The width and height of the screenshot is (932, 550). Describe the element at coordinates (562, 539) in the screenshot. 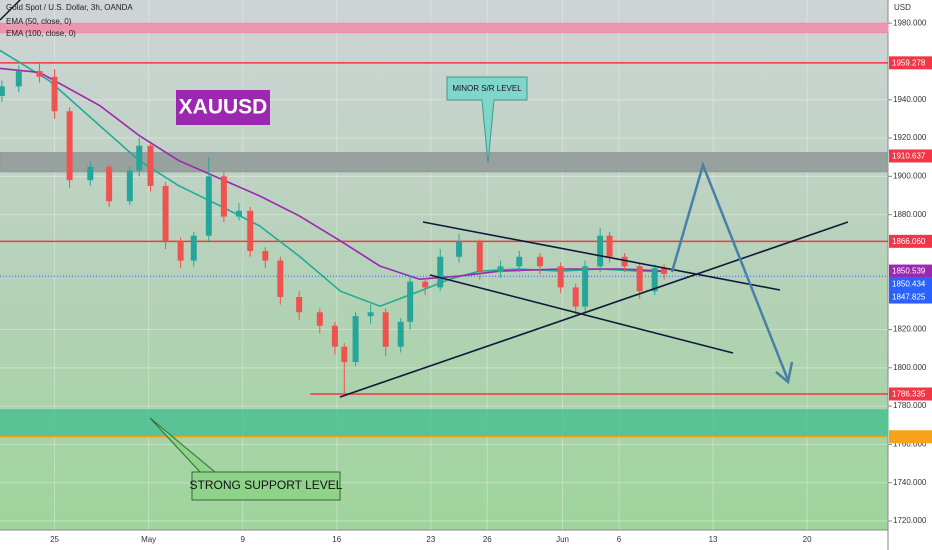

I see `x-tick-label: Jun` at that location.